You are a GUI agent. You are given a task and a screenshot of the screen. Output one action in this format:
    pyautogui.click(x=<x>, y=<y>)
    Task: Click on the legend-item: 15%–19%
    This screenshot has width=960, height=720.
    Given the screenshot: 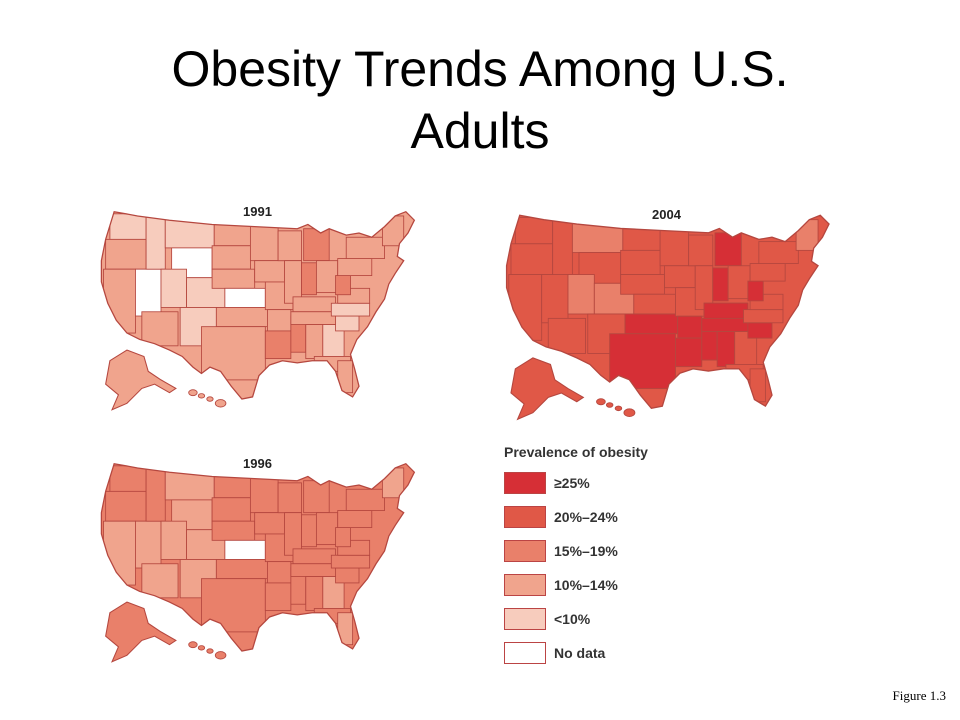 What is the action you would take?
    pyautogui.click(x=604, y=552)
    